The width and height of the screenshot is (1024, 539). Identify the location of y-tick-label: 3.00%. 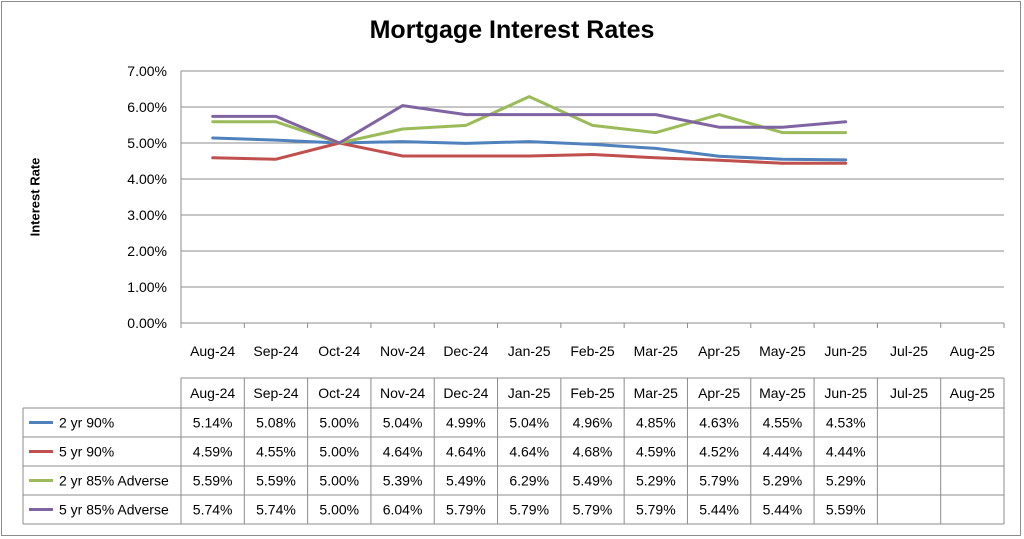
(147, 215).